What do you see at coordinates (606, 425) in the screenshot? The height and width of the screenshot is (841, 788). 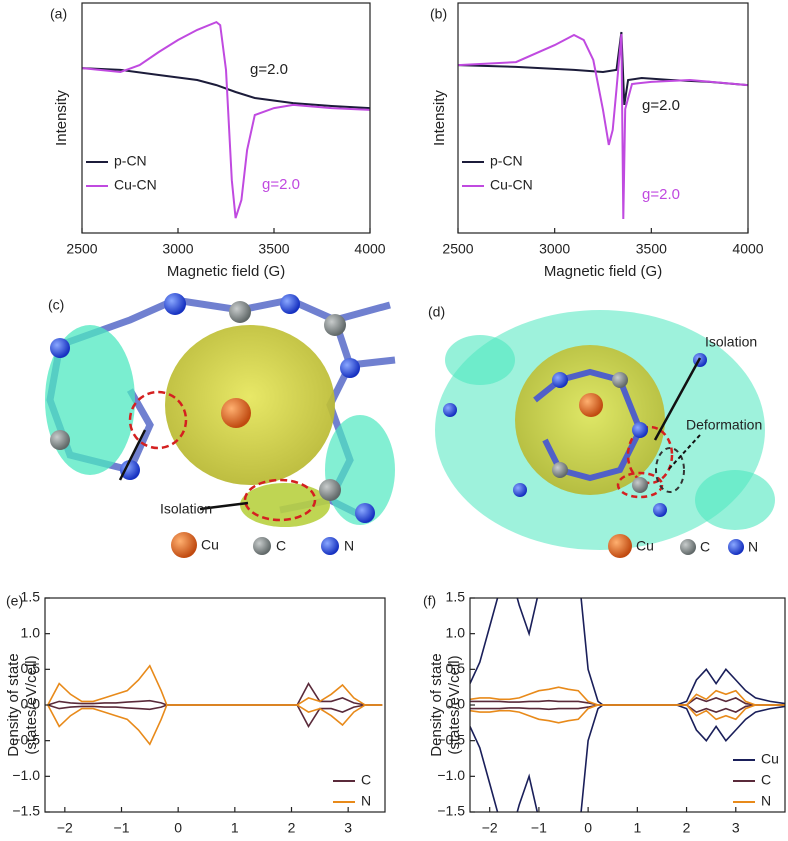 I see `structure-d` at bounding box center [606, 425].